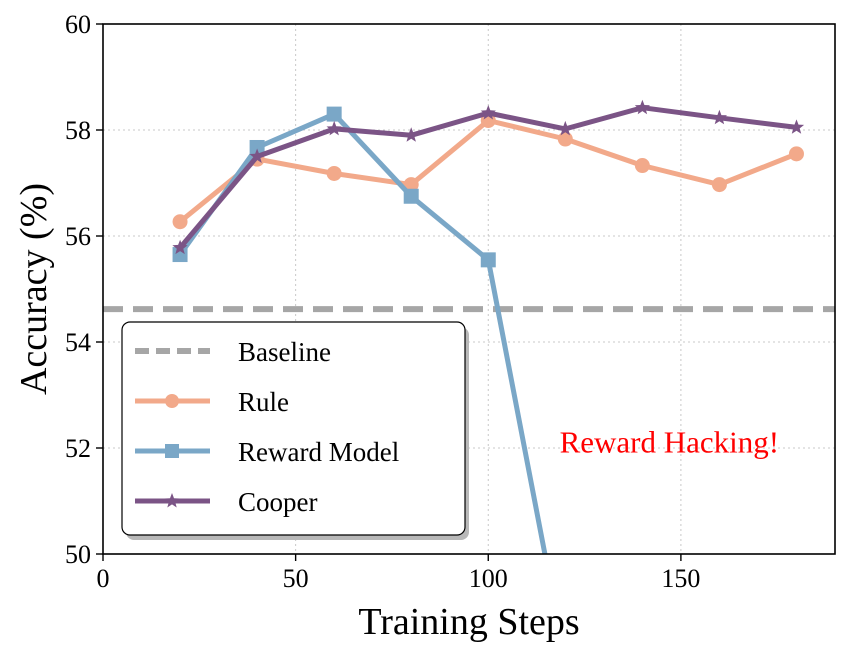 This screenshot has height=651, width=846. Describe the element at coordinates (78, 24) in the screenshot. I see `y-tick-label: 60` at that location.